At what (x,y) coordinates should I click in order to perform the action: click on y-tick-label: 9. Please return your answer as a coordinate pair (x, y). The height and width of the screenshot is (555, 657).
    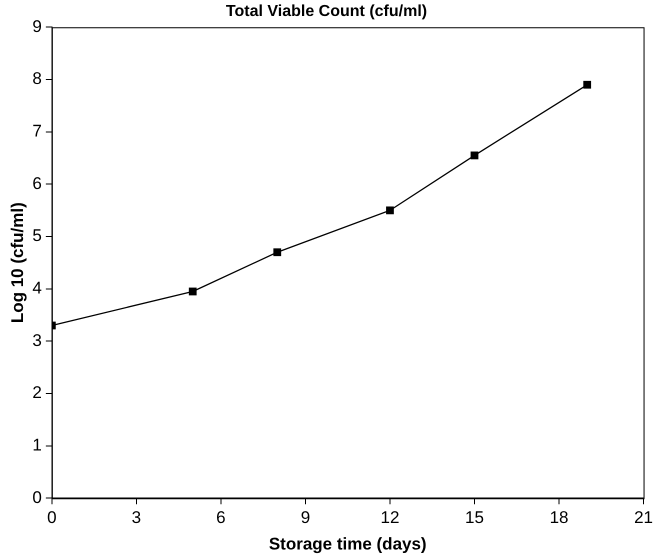
    Looking at the image, I should click on (37, 26).